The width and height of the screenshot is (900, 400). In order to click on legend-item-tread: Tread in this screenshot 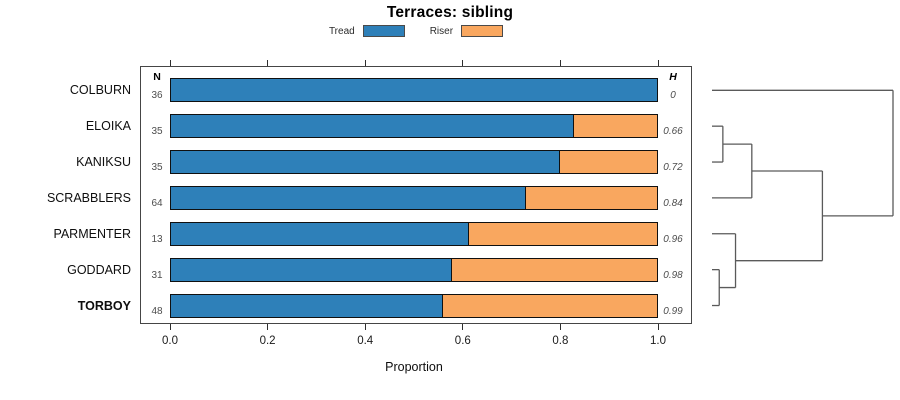, I will do `click(367, 31)`.